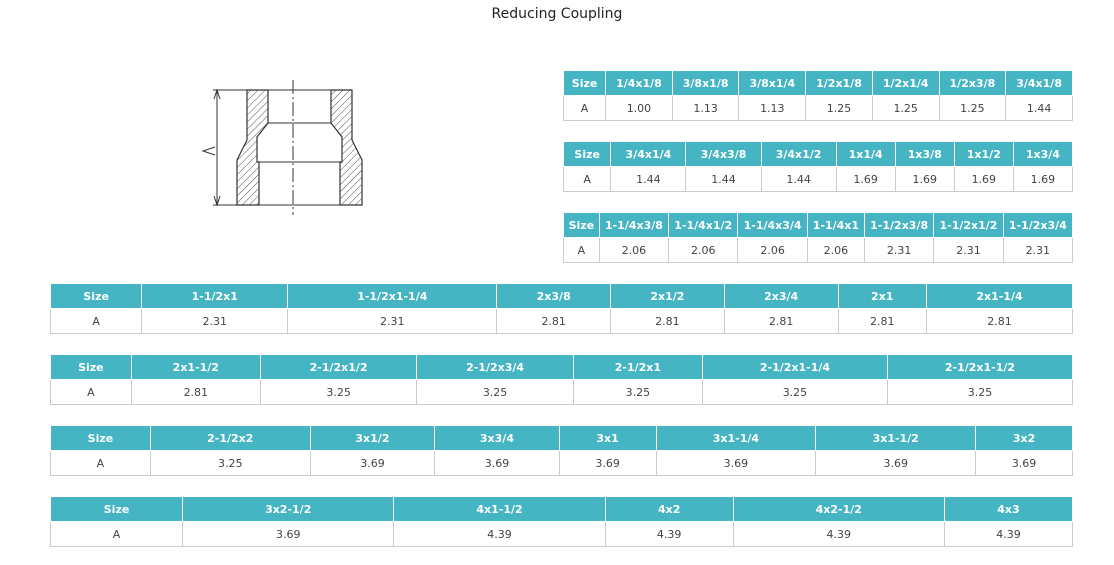 This screenshot has width=1114, height=565. What do you see at coordinates (798, 154) in the screenshot?
I see `header-cell: 3/4x1/2` at bounding box center [798, 154].